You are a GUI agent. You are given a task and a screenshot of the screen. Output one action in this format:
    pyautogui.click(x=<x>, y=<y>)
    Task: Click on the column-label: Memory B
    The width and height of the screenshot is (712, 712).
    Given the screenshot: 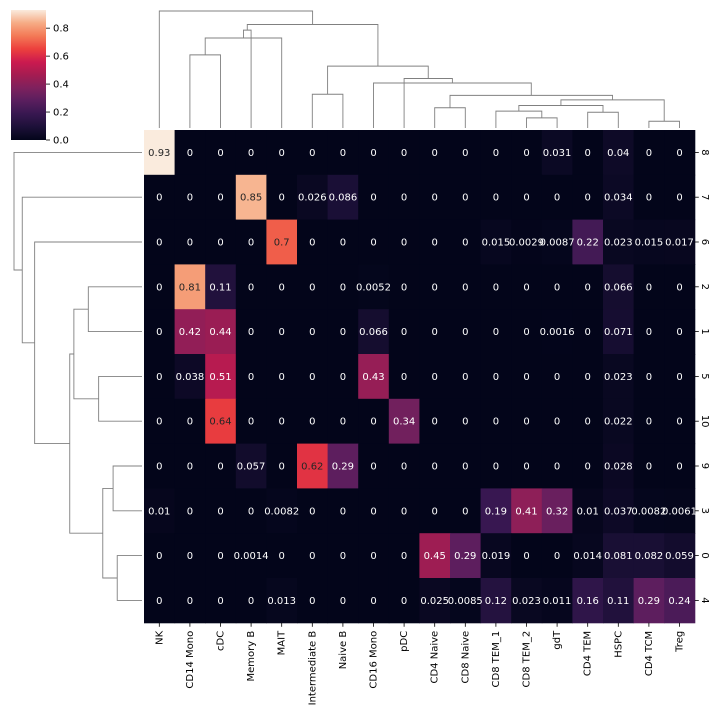 What is the action you would take?
    pyautogui.click(x=251, y=656)
    